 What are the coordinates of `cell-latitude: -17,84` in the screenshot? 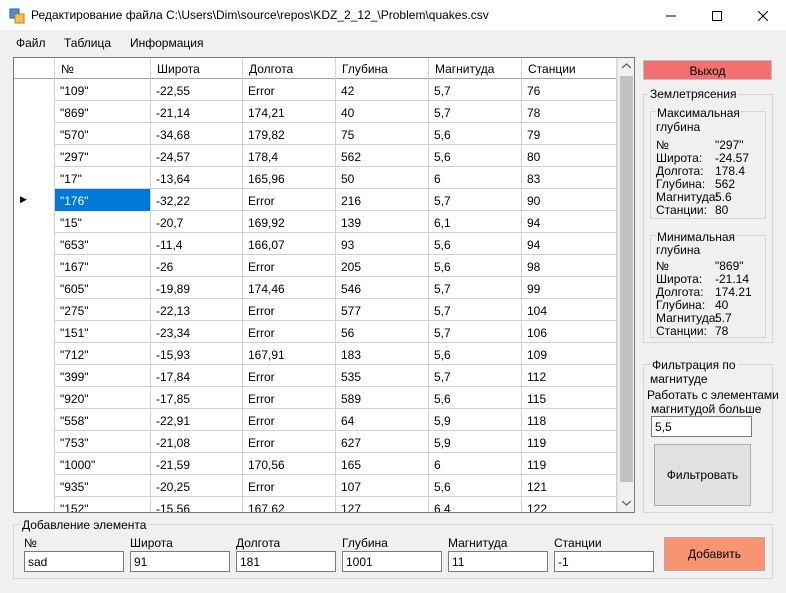 It's located at (197, 376).